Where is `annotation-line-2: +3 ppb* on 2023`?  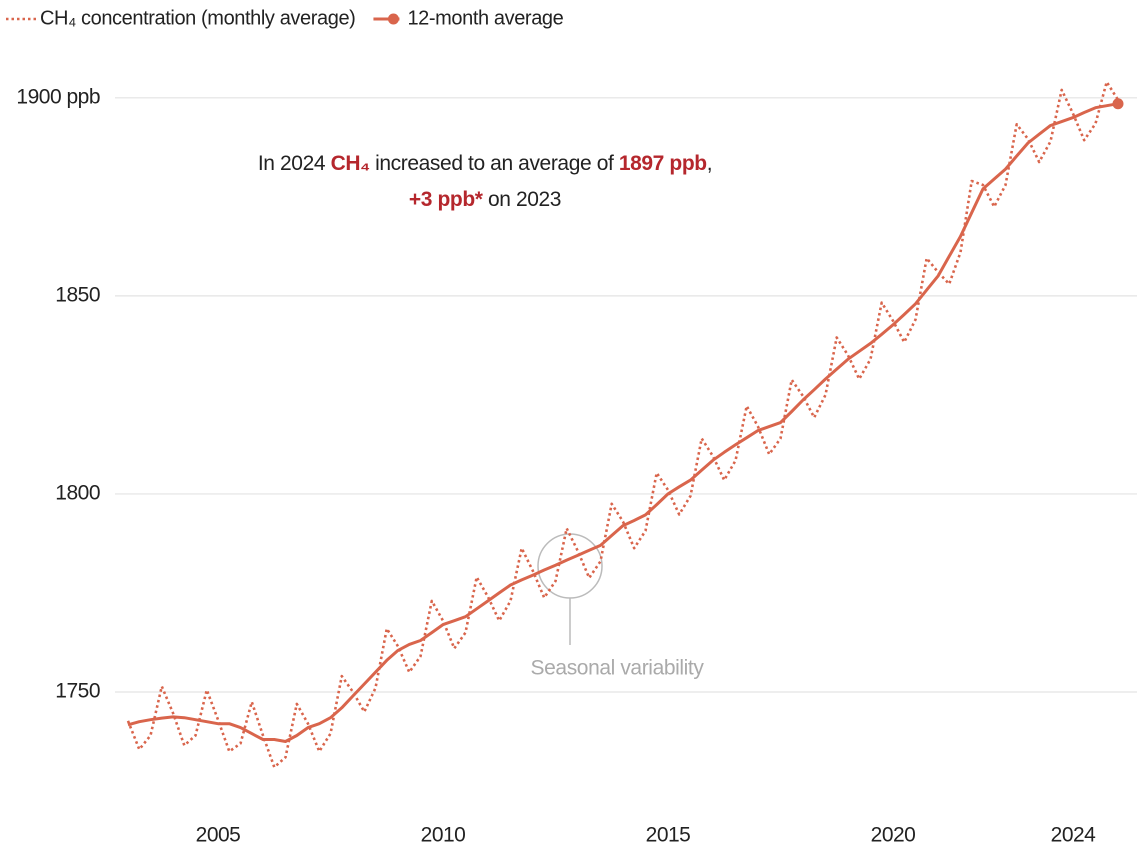 annotation-line-2: +3 ppb* on 2023 is located at coordinates (485, 199).